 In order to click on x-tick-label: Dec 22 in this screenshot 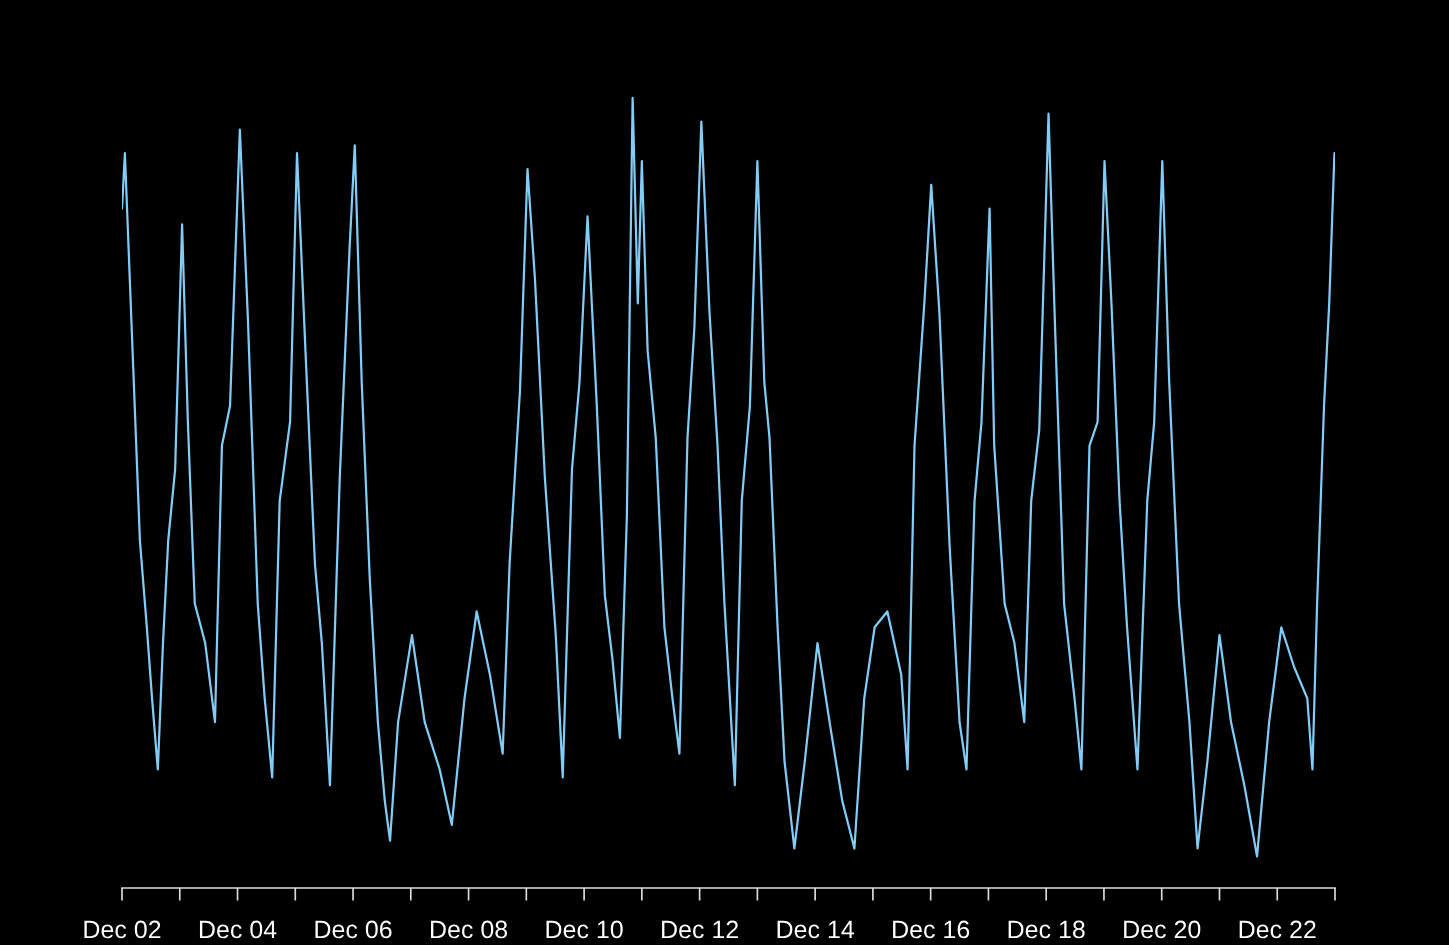, I will do `click(1277, 929)`.